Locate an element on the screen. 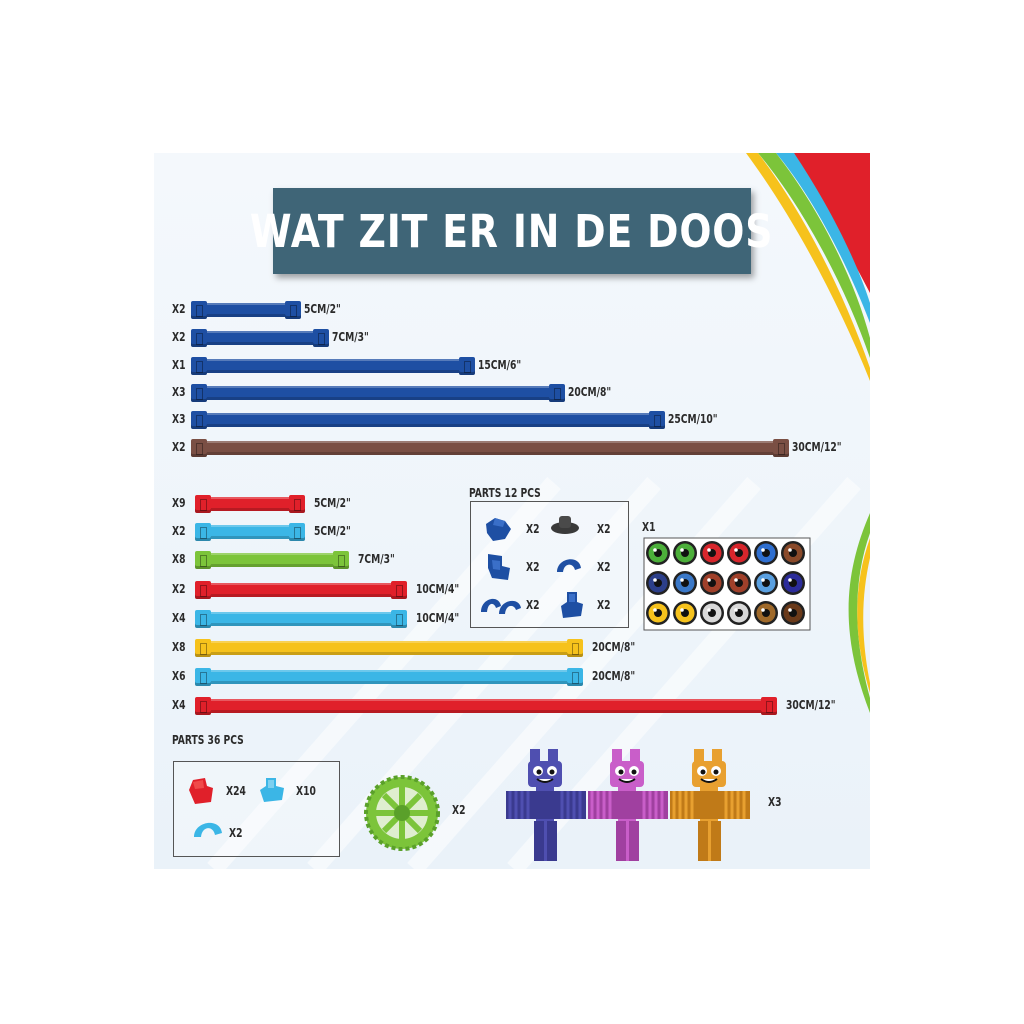 Image resolution: width=1024 pixels, height=1024 pixels. wheel-qty: X2 is located at coordinates (459, 810).